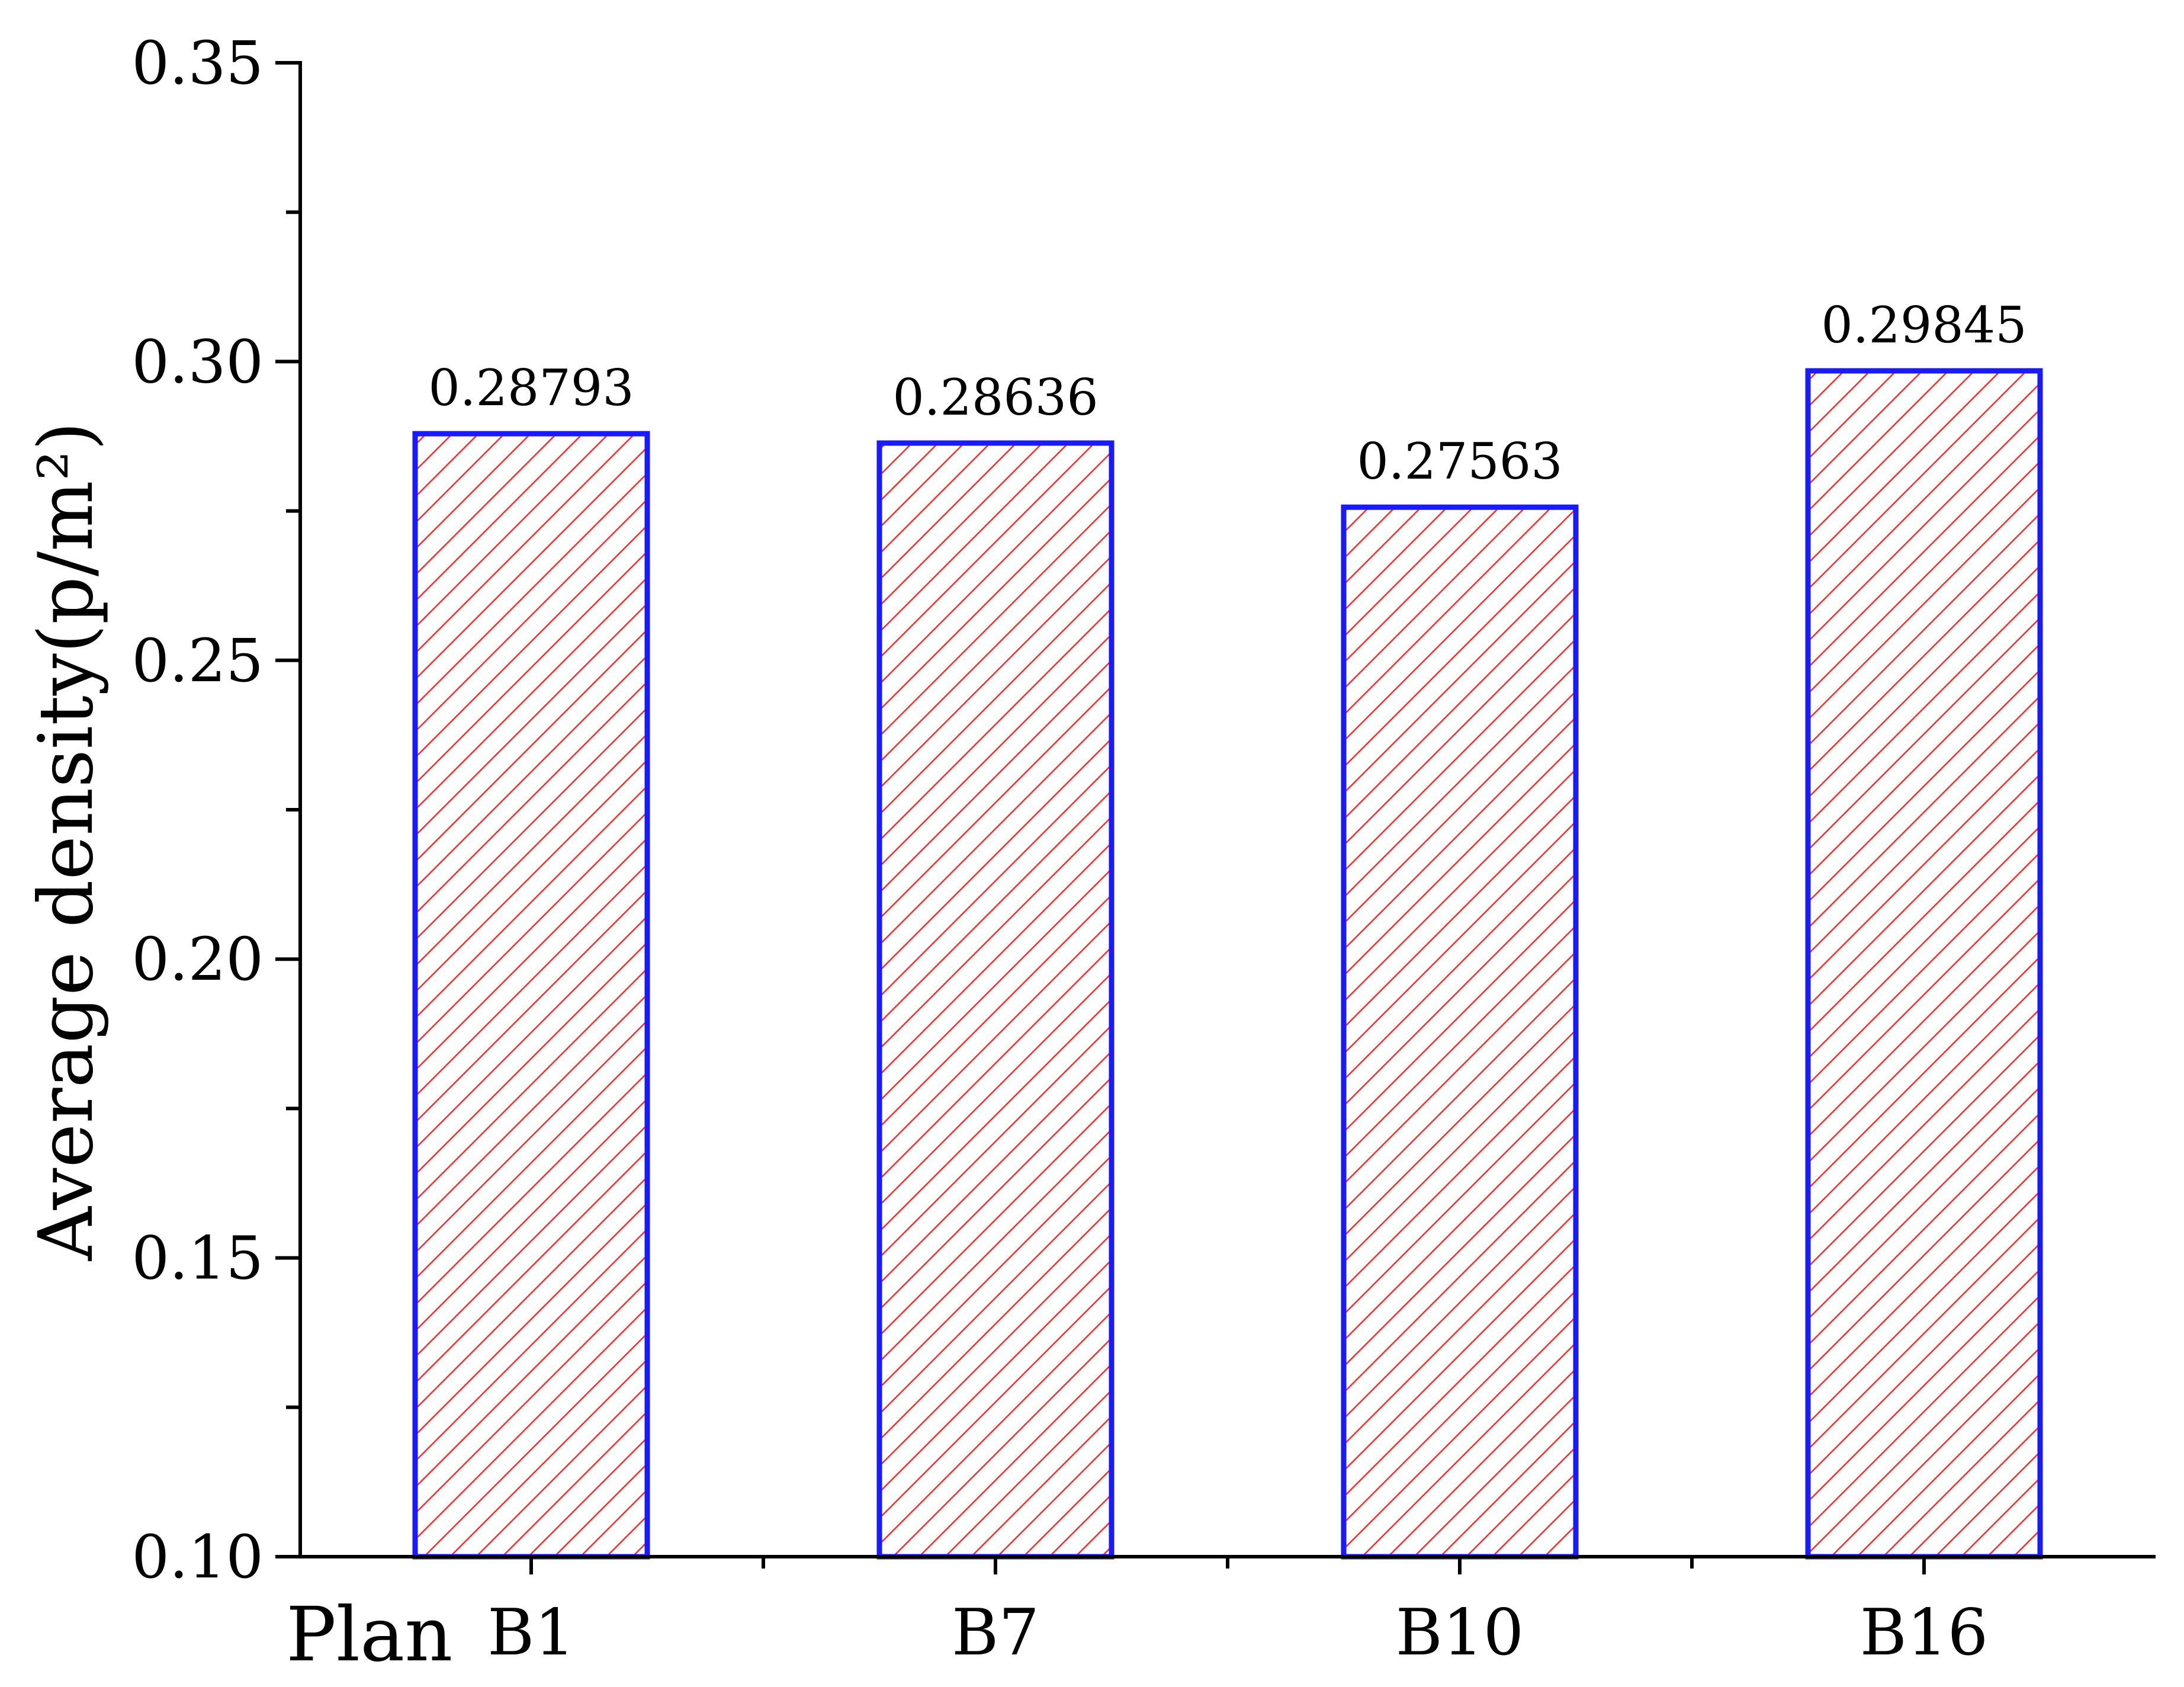  I want to click on y-tick-label: 0.35, so click(197, 63).